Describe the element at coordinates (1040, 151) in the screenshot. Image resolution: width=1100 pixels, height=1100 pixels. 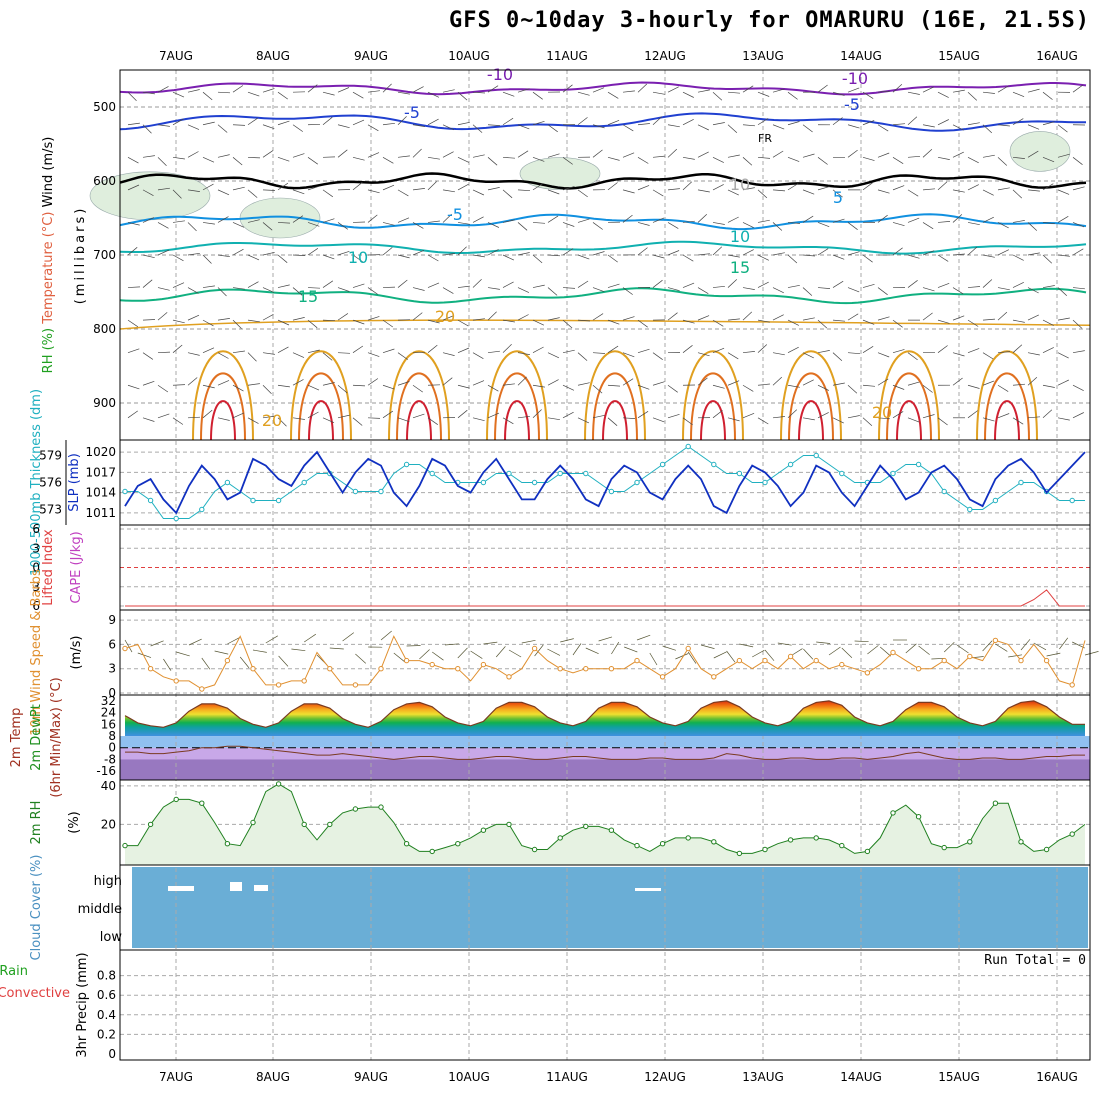
I see `rh-shading` at that location.